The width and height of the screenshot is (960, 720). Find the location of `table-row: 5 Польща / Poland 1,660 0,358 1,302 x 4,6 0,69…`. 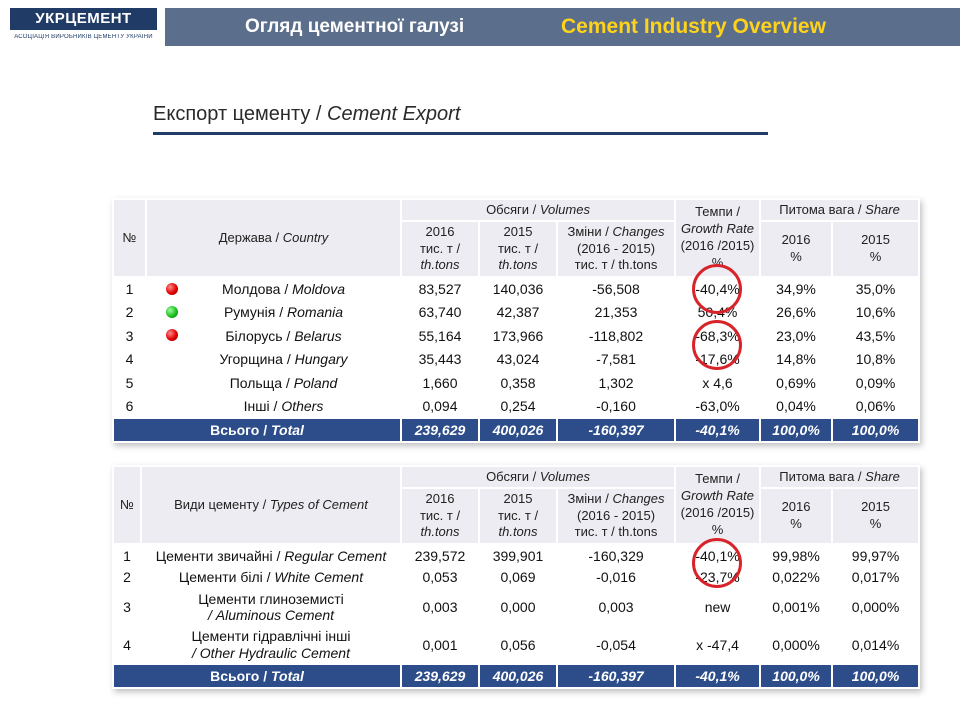

table-row: 5 Польща / Poland 1,660 0,358 1,302 x 4,6 0,69… is located at coordinates (516, 383).